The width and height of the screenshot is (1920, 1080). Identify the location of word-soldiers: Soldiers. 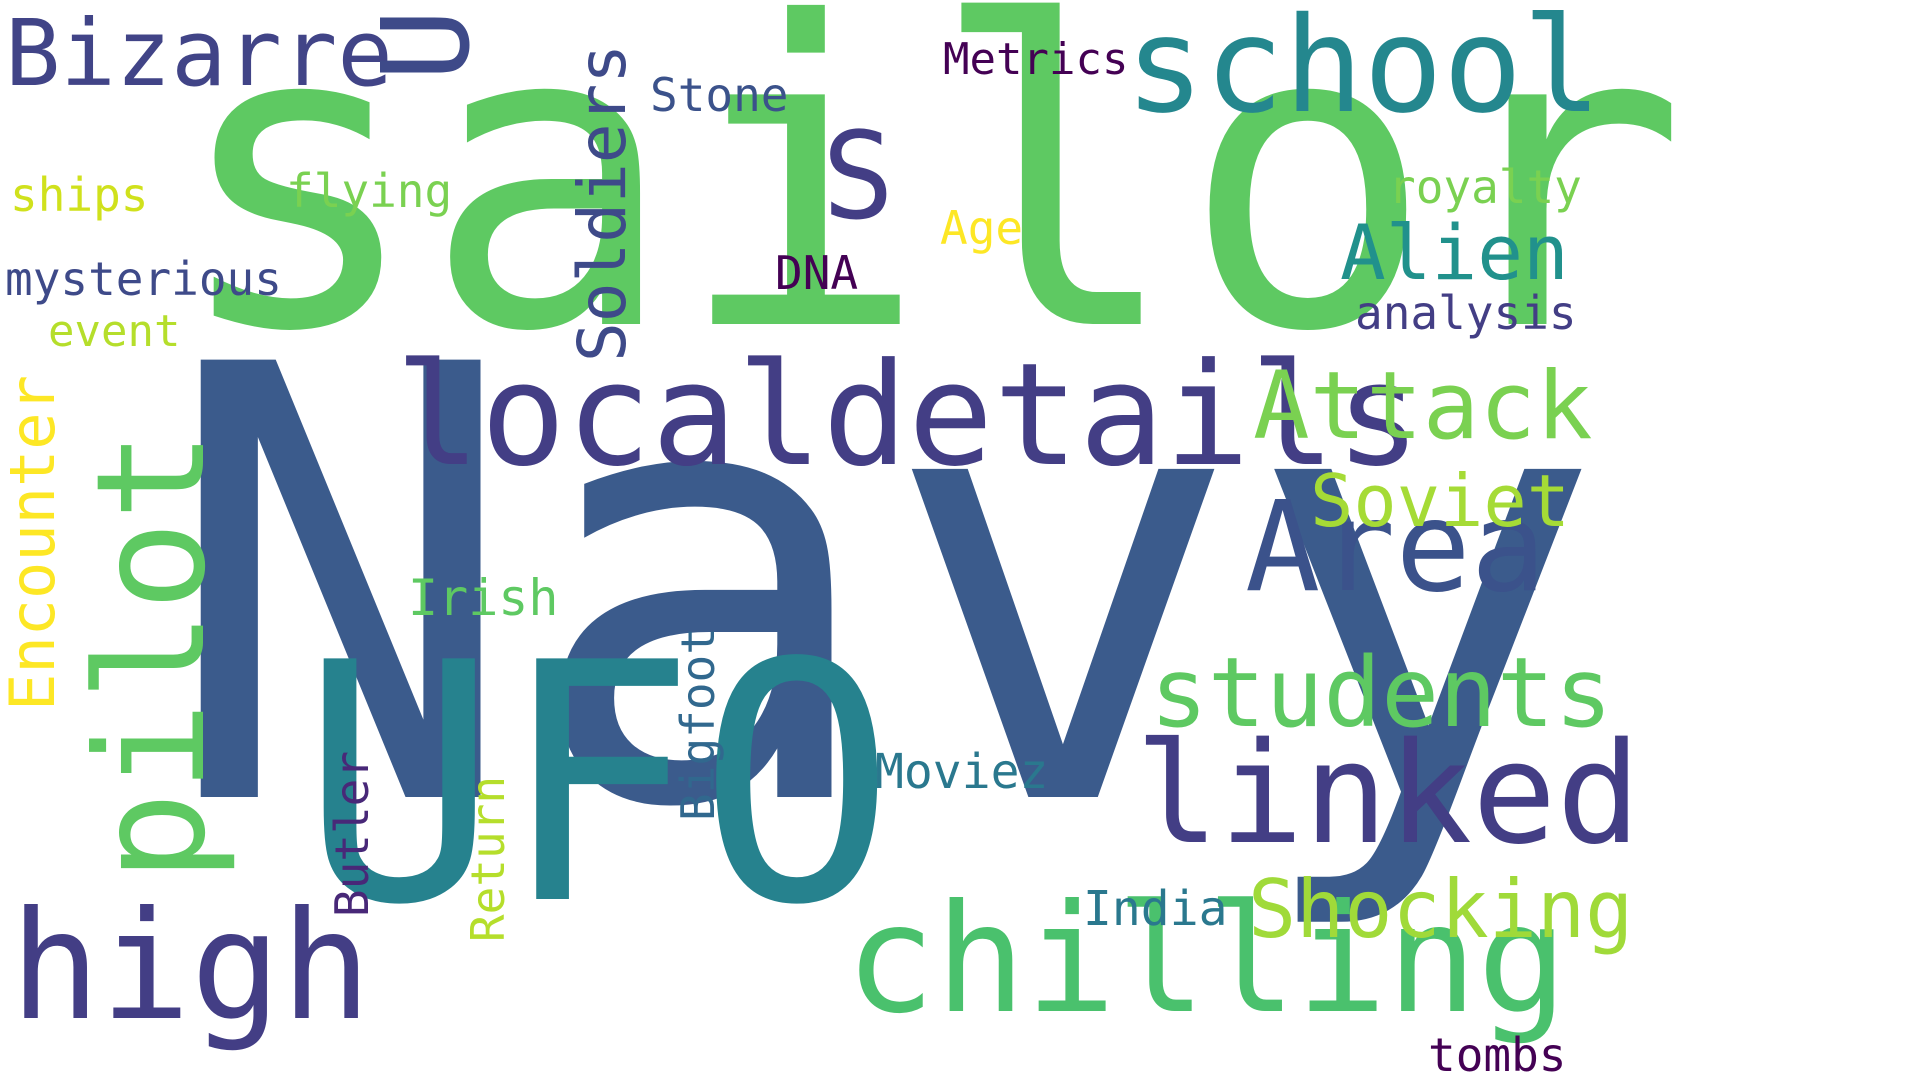
(602, 203).